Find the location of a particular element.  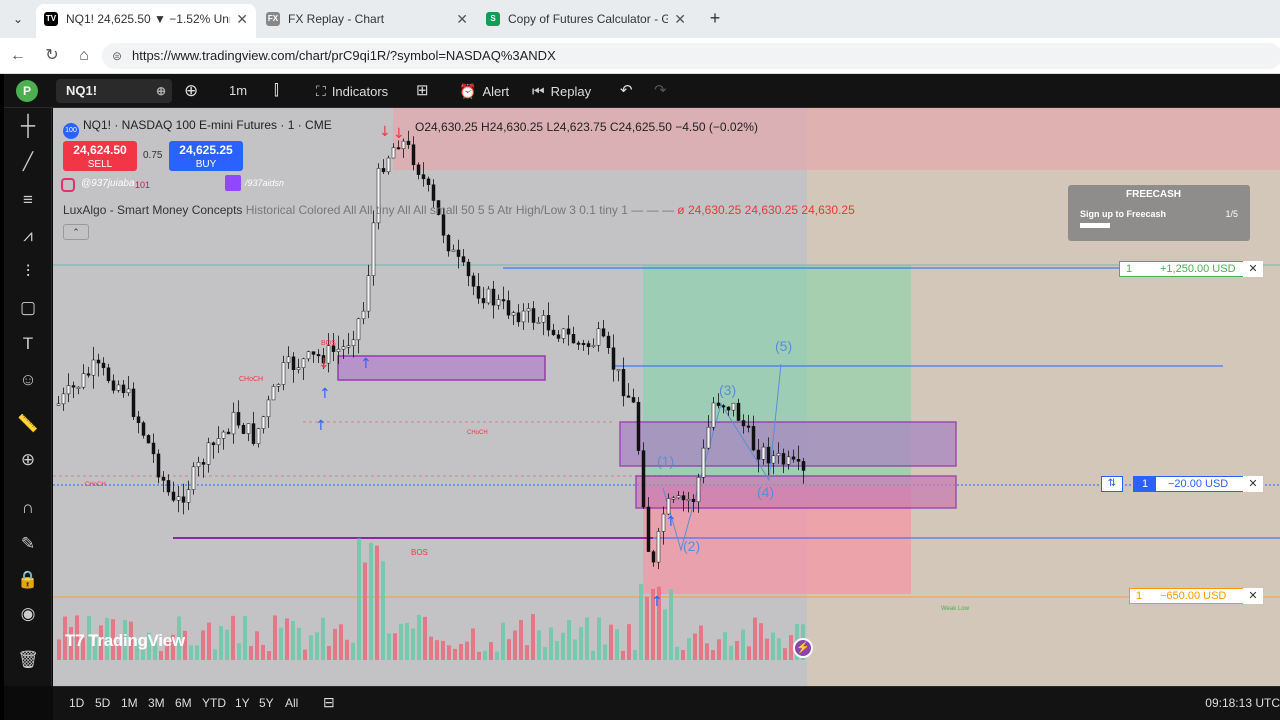

close-position-icon: ✕ is located at coordinates (1253, 484).